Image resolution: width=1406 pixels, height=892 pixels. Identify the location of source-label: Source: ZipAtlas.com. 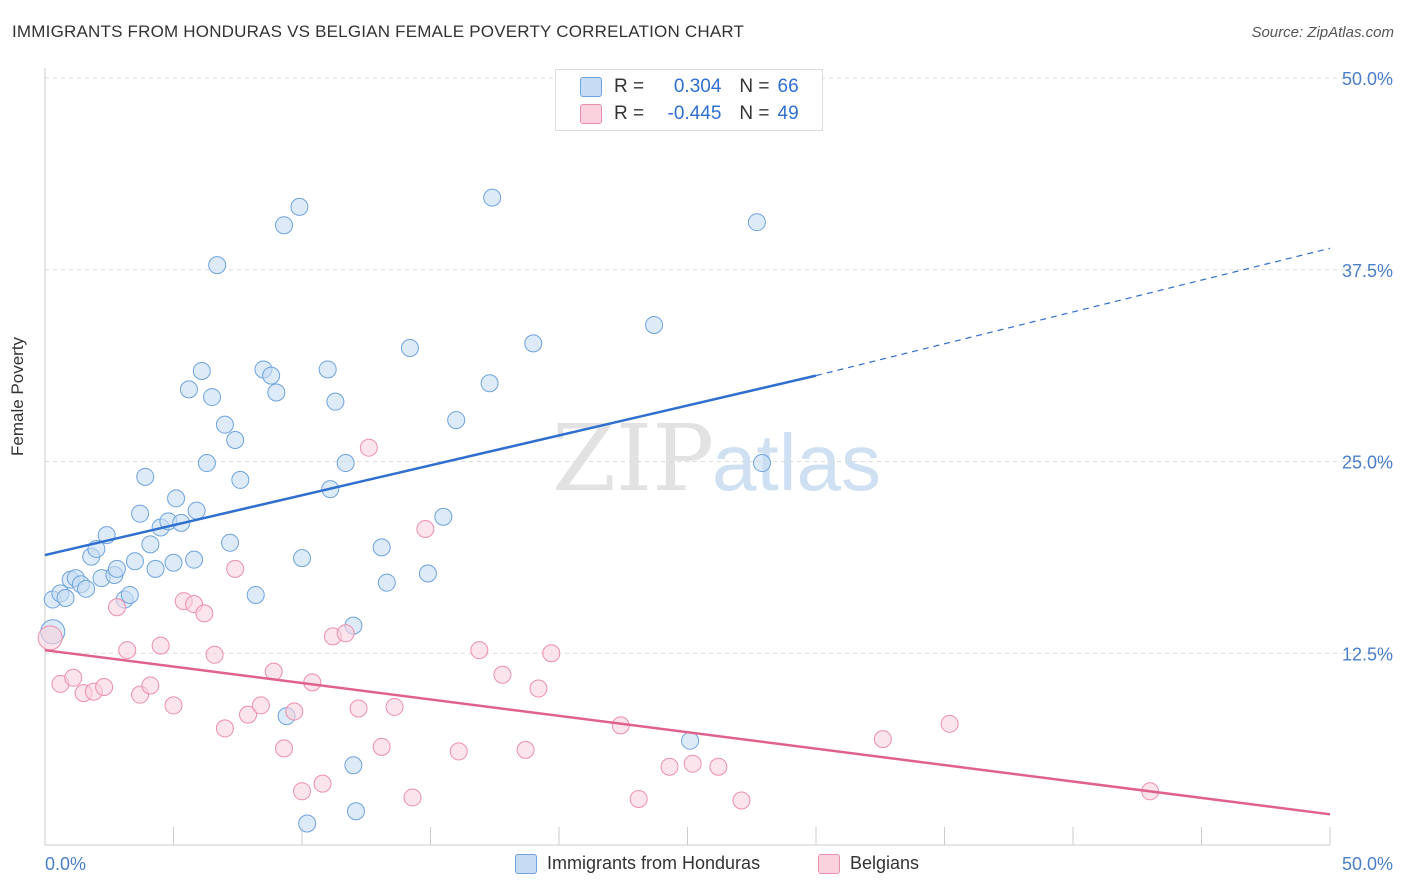
(1322, 32).